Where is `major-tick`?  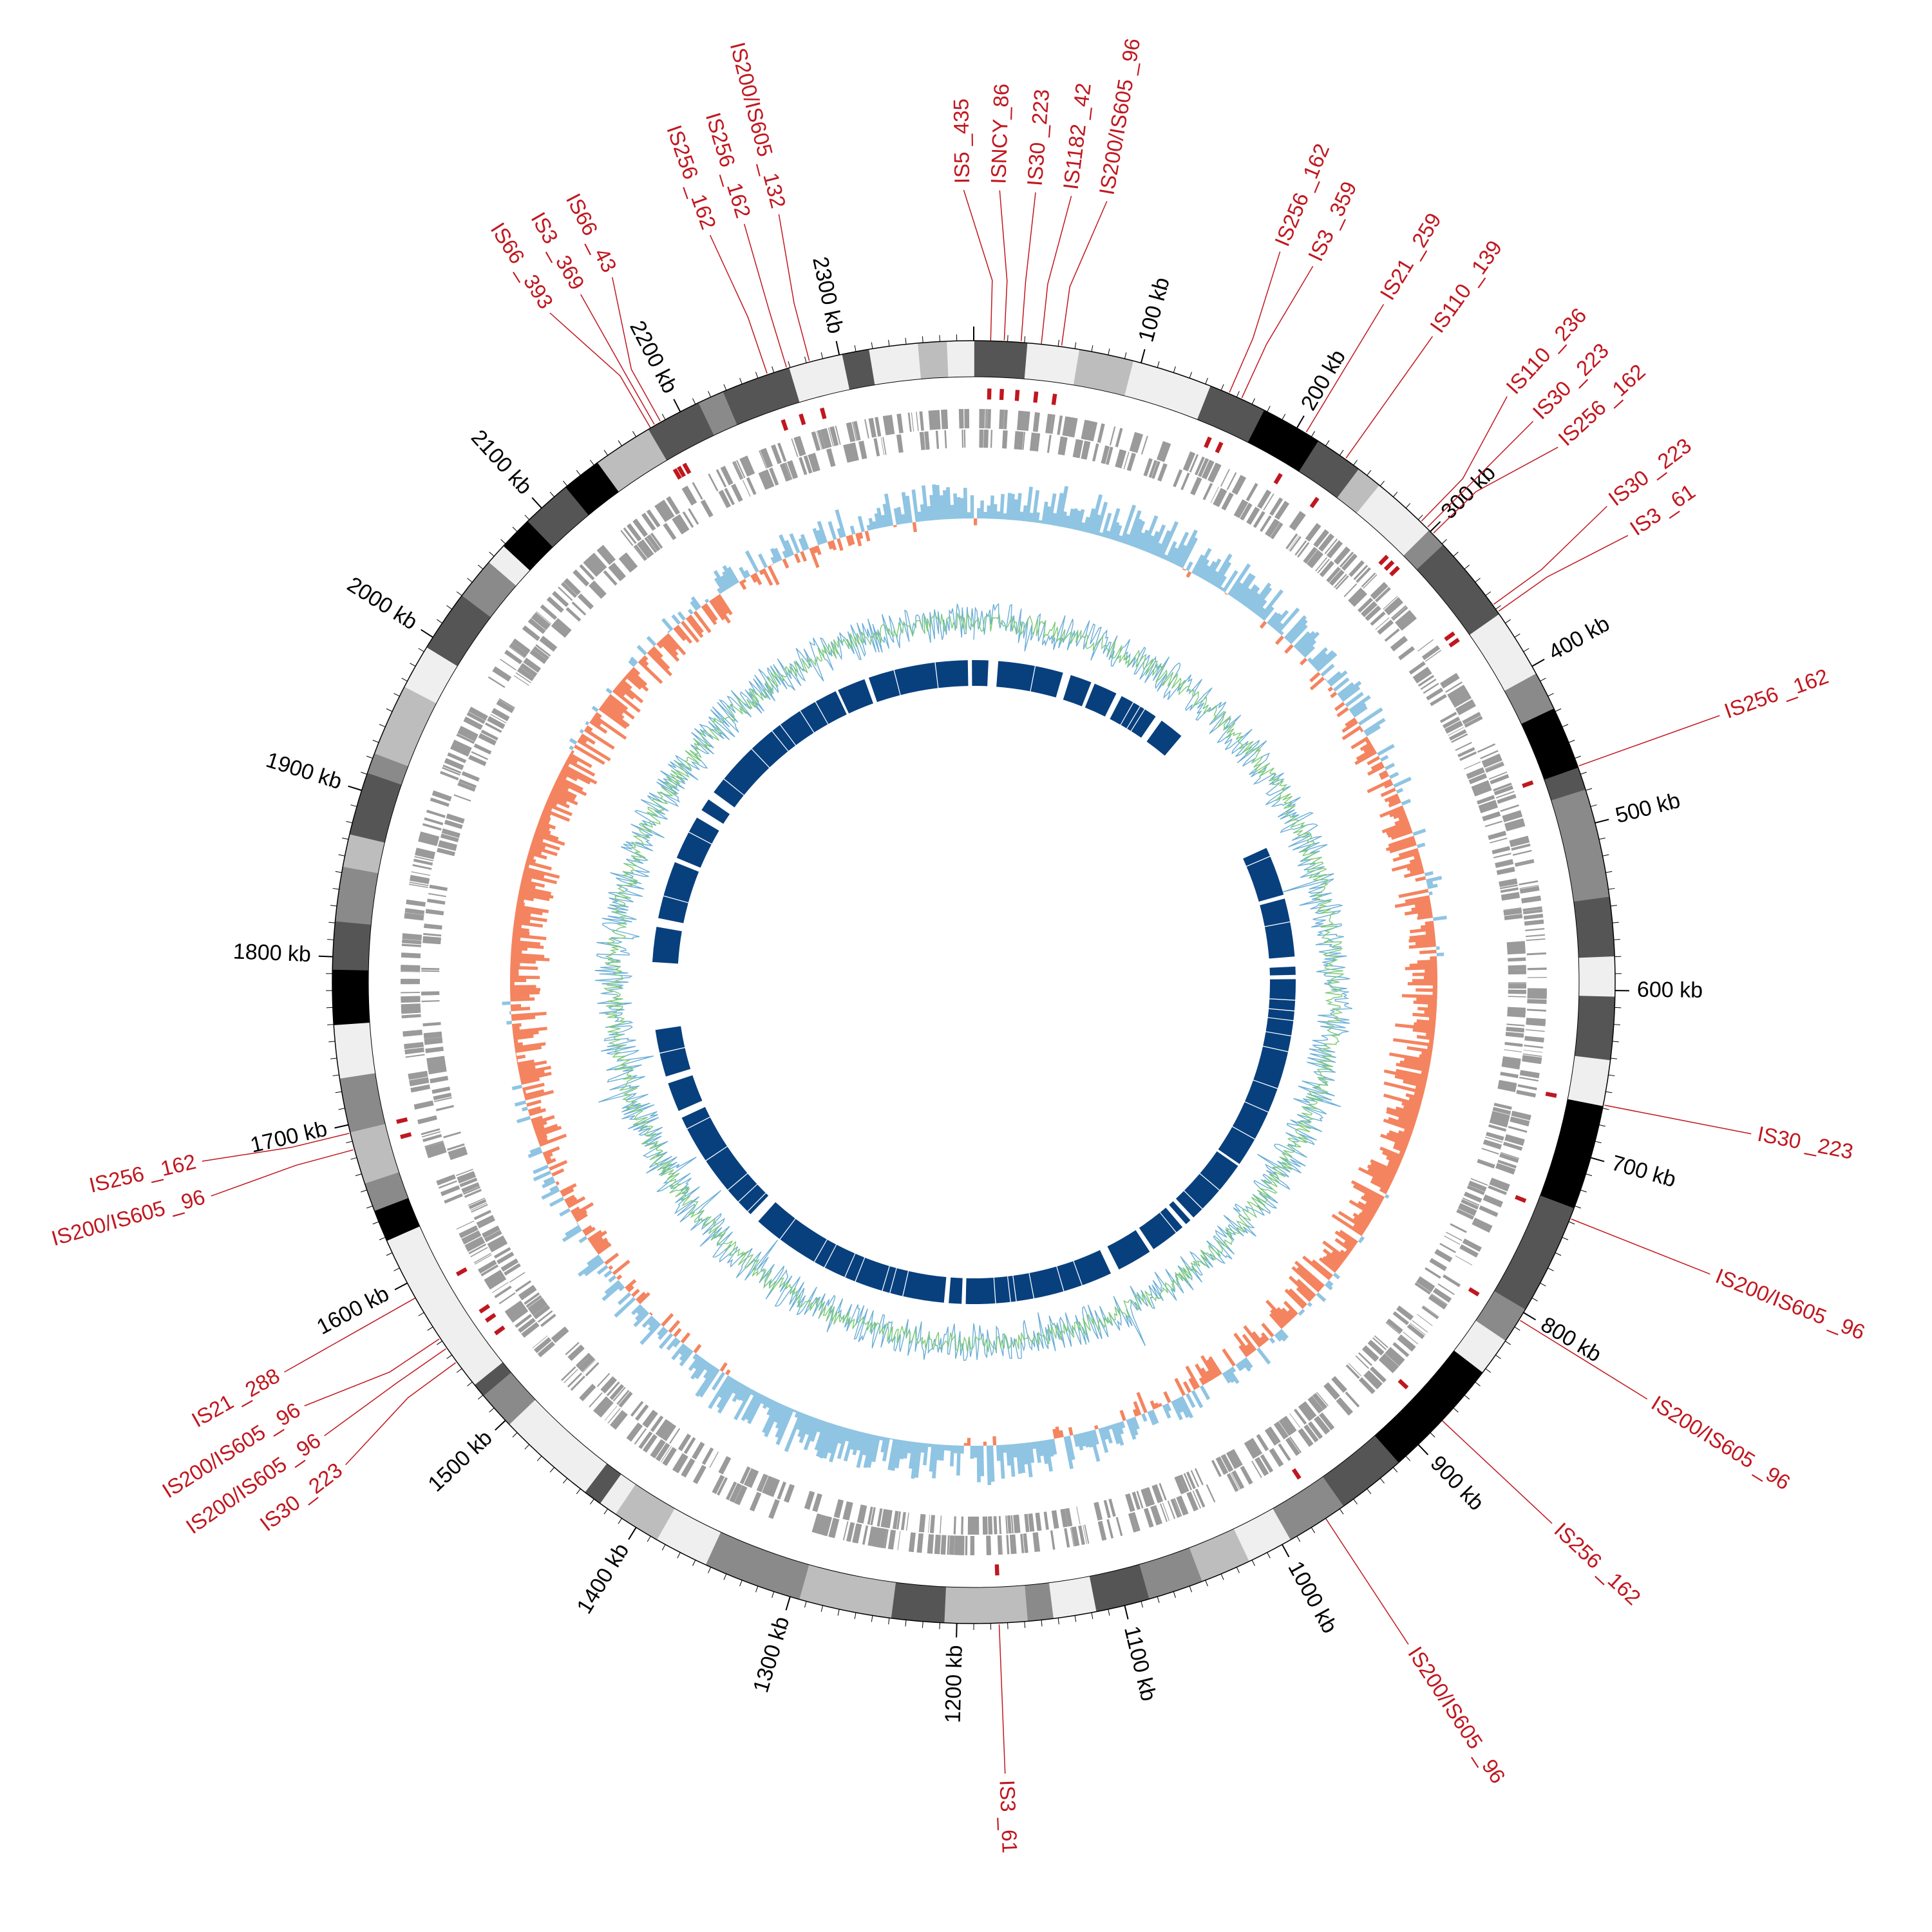 major-tick is located at coordinates (326, 956).